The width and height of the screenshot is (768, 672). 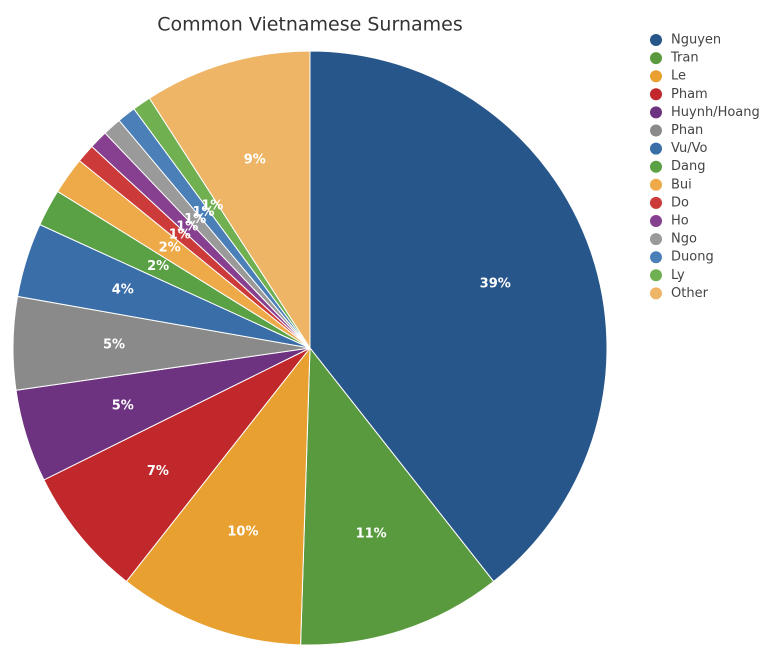 What do you see at coordinates (689, 148) in the screenshot?
I see `legend-label: Vu/Vo` at bounding box center [689, 148].